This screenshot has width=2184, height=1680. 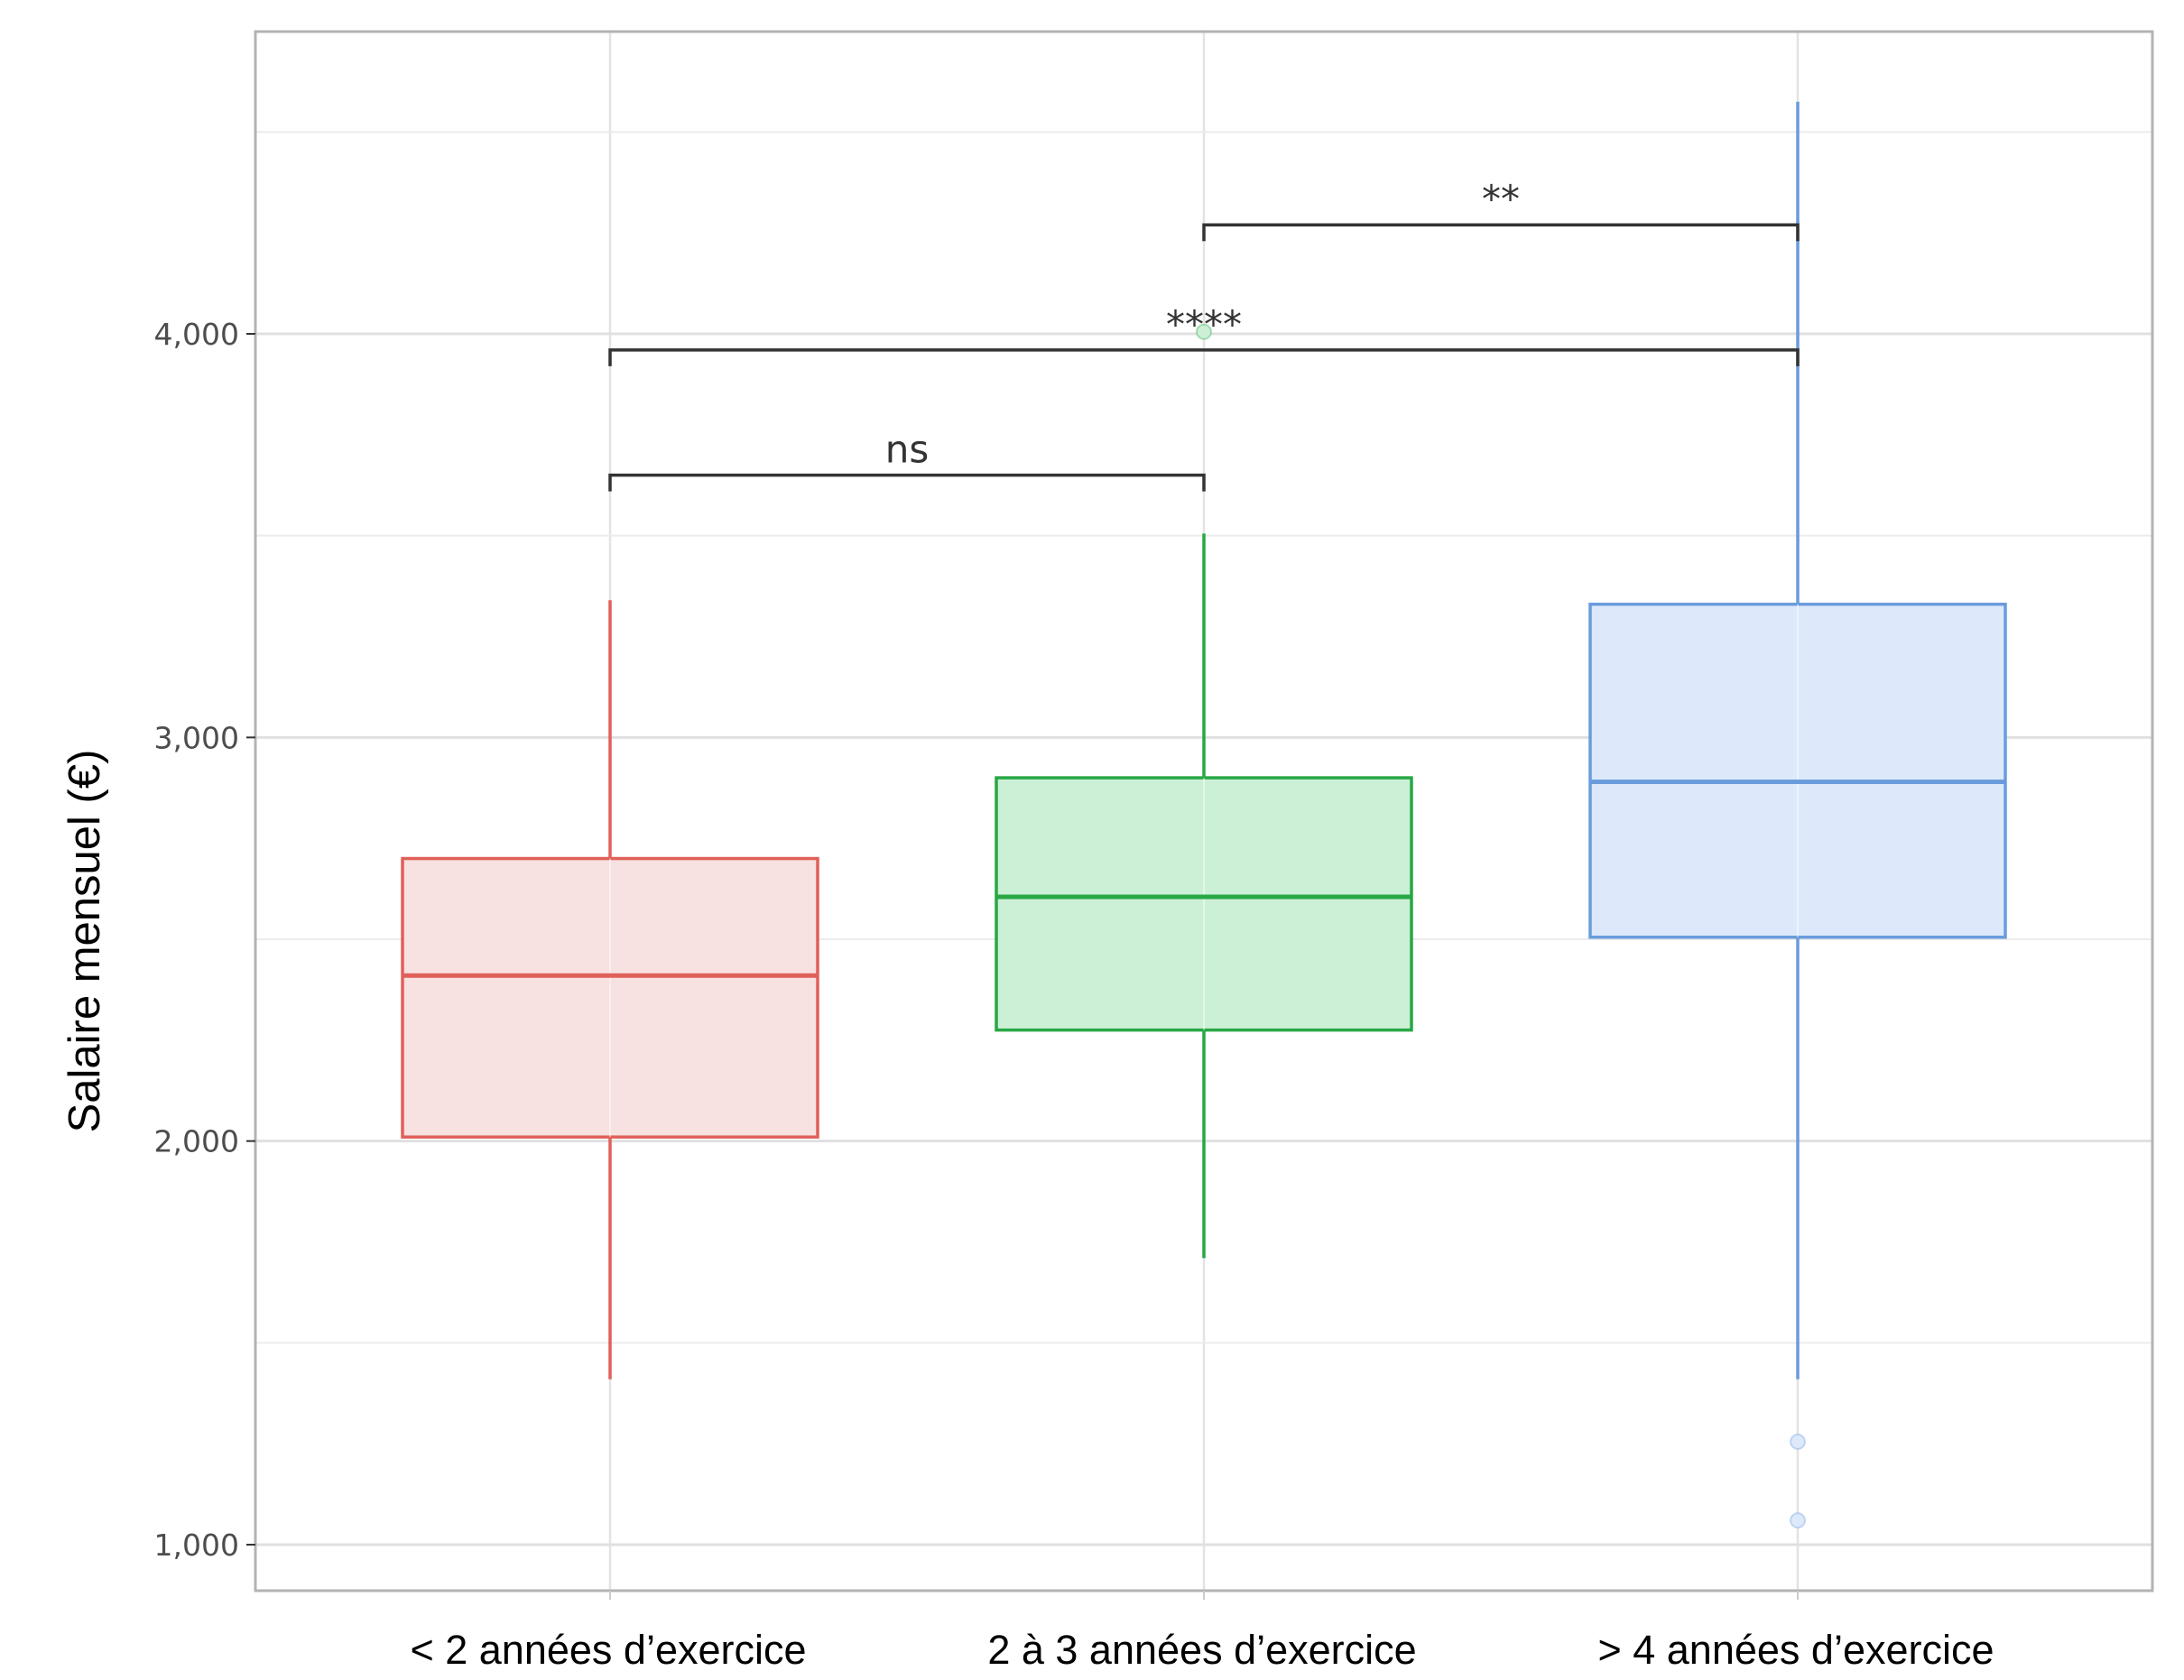 What do you see at coordinates (1795, 1650) in the screenshot?
I see `x-tick-label-2: > 4 années d’exercice` at bounding box center [1795, 1650].